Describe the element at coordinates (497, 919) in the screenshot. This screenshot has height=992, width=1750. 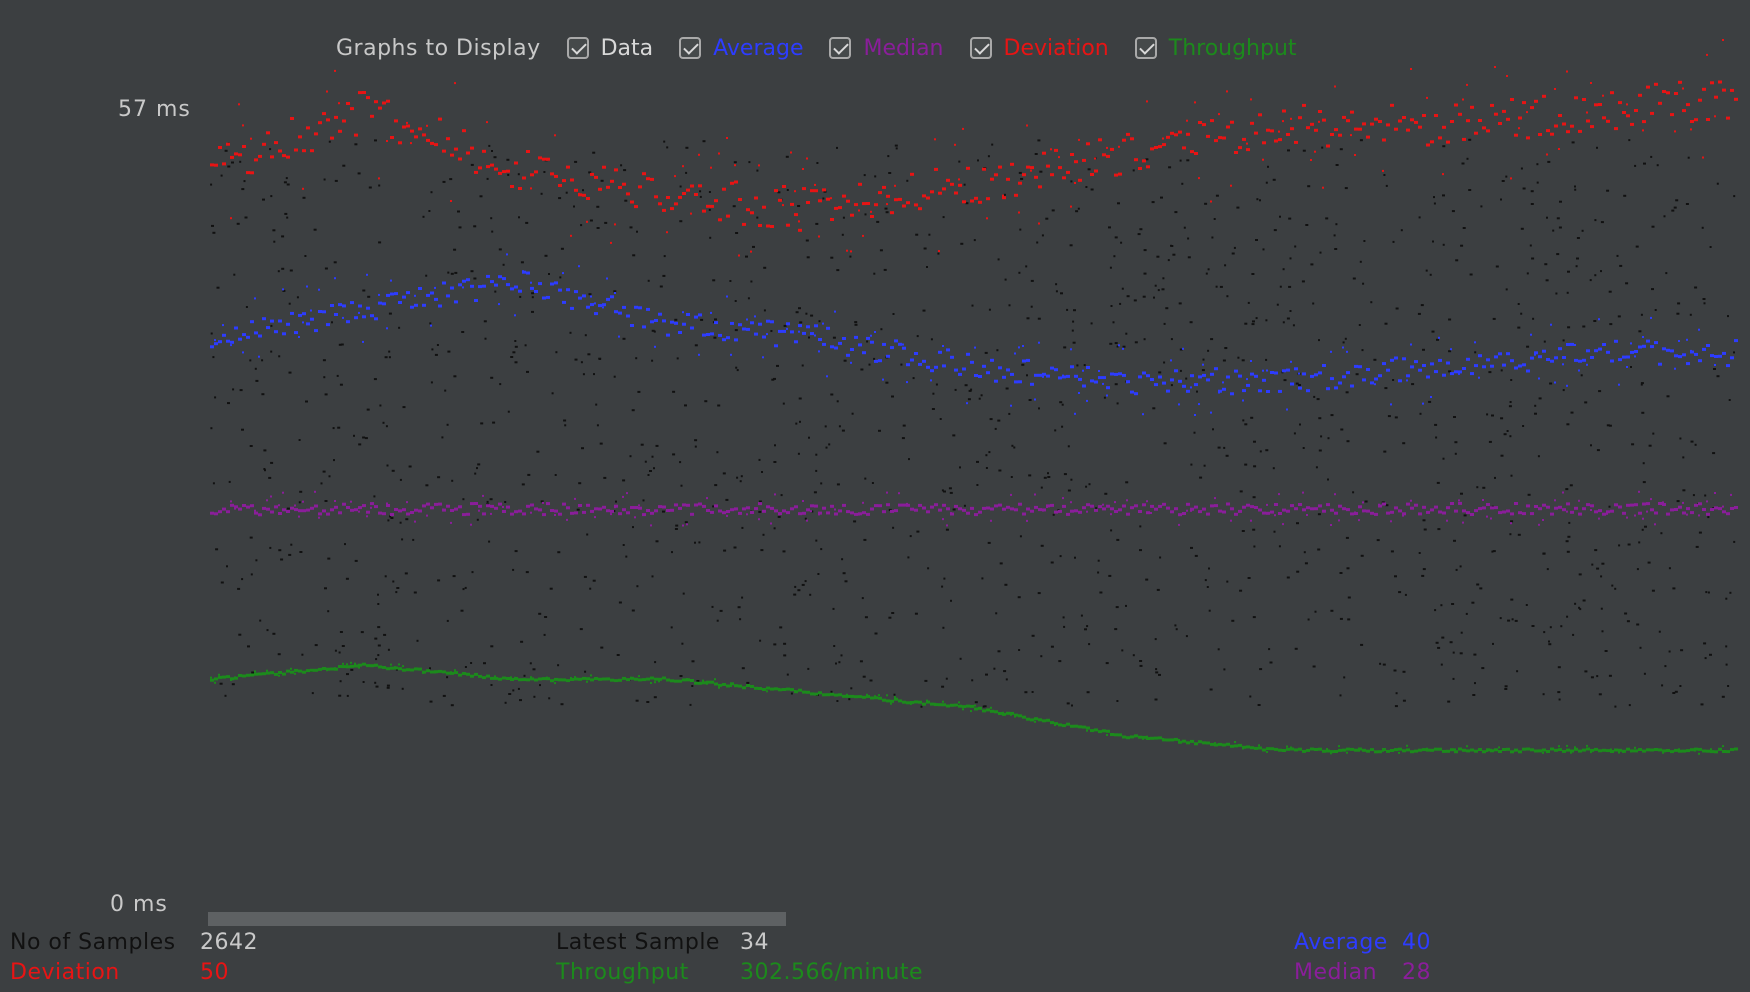
I see `horizontal-scrollbar` at that location.